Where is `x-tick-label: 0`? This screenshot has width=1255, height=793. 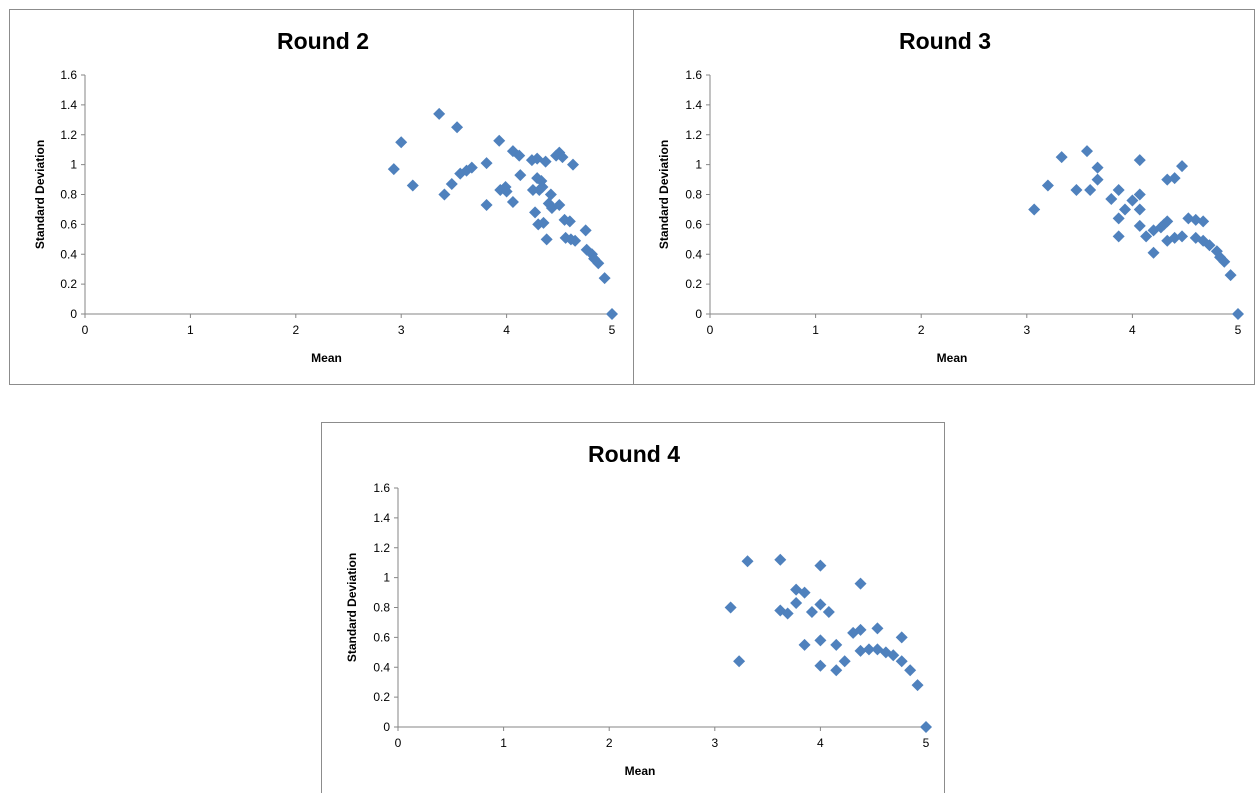 x-tick-label: 0 is located at coordinates (710, 330).